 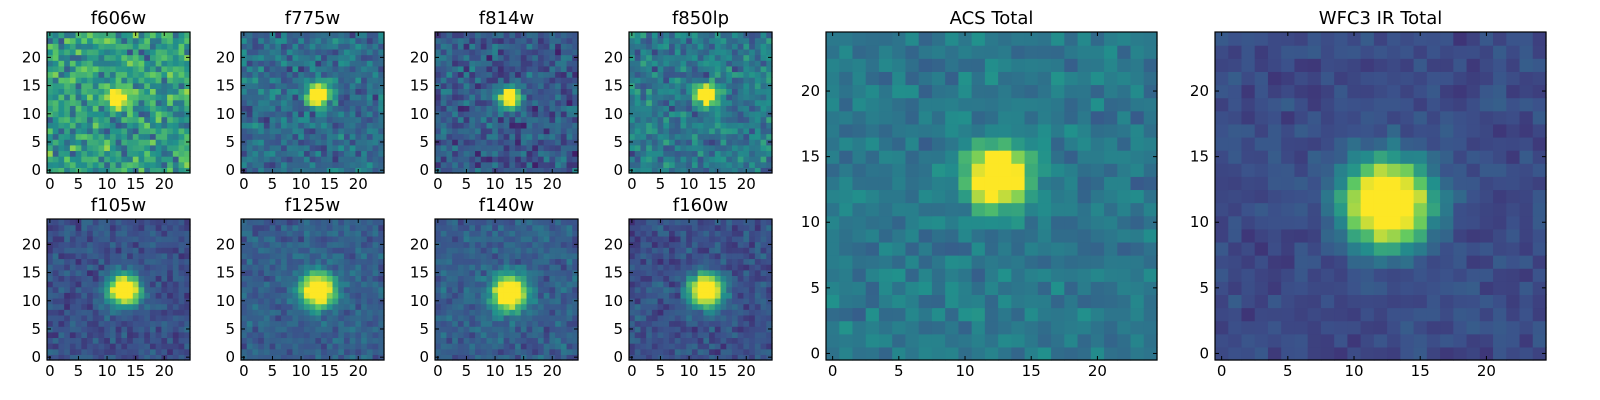 I want to click on y-tick-label: 15, so click(x=419, y=273).